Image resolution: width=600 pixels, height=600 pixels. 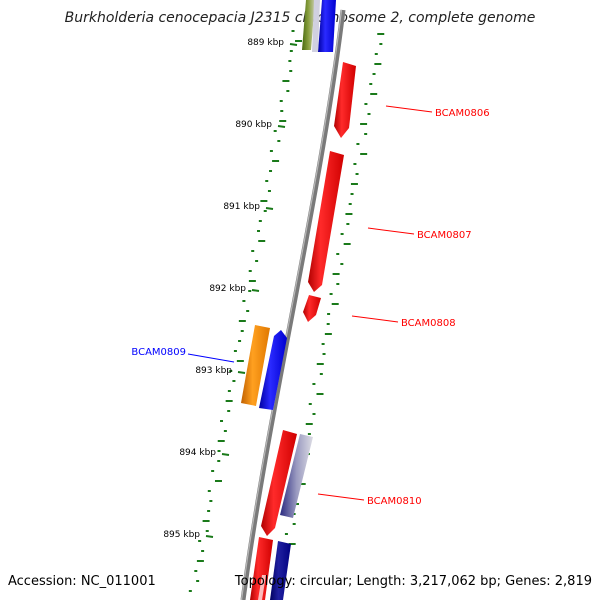 What do you see at coordinates (241, 207) in the screenshot?
I see `scale-tick-label: 891 kbp` at bounding box center [241, 207].